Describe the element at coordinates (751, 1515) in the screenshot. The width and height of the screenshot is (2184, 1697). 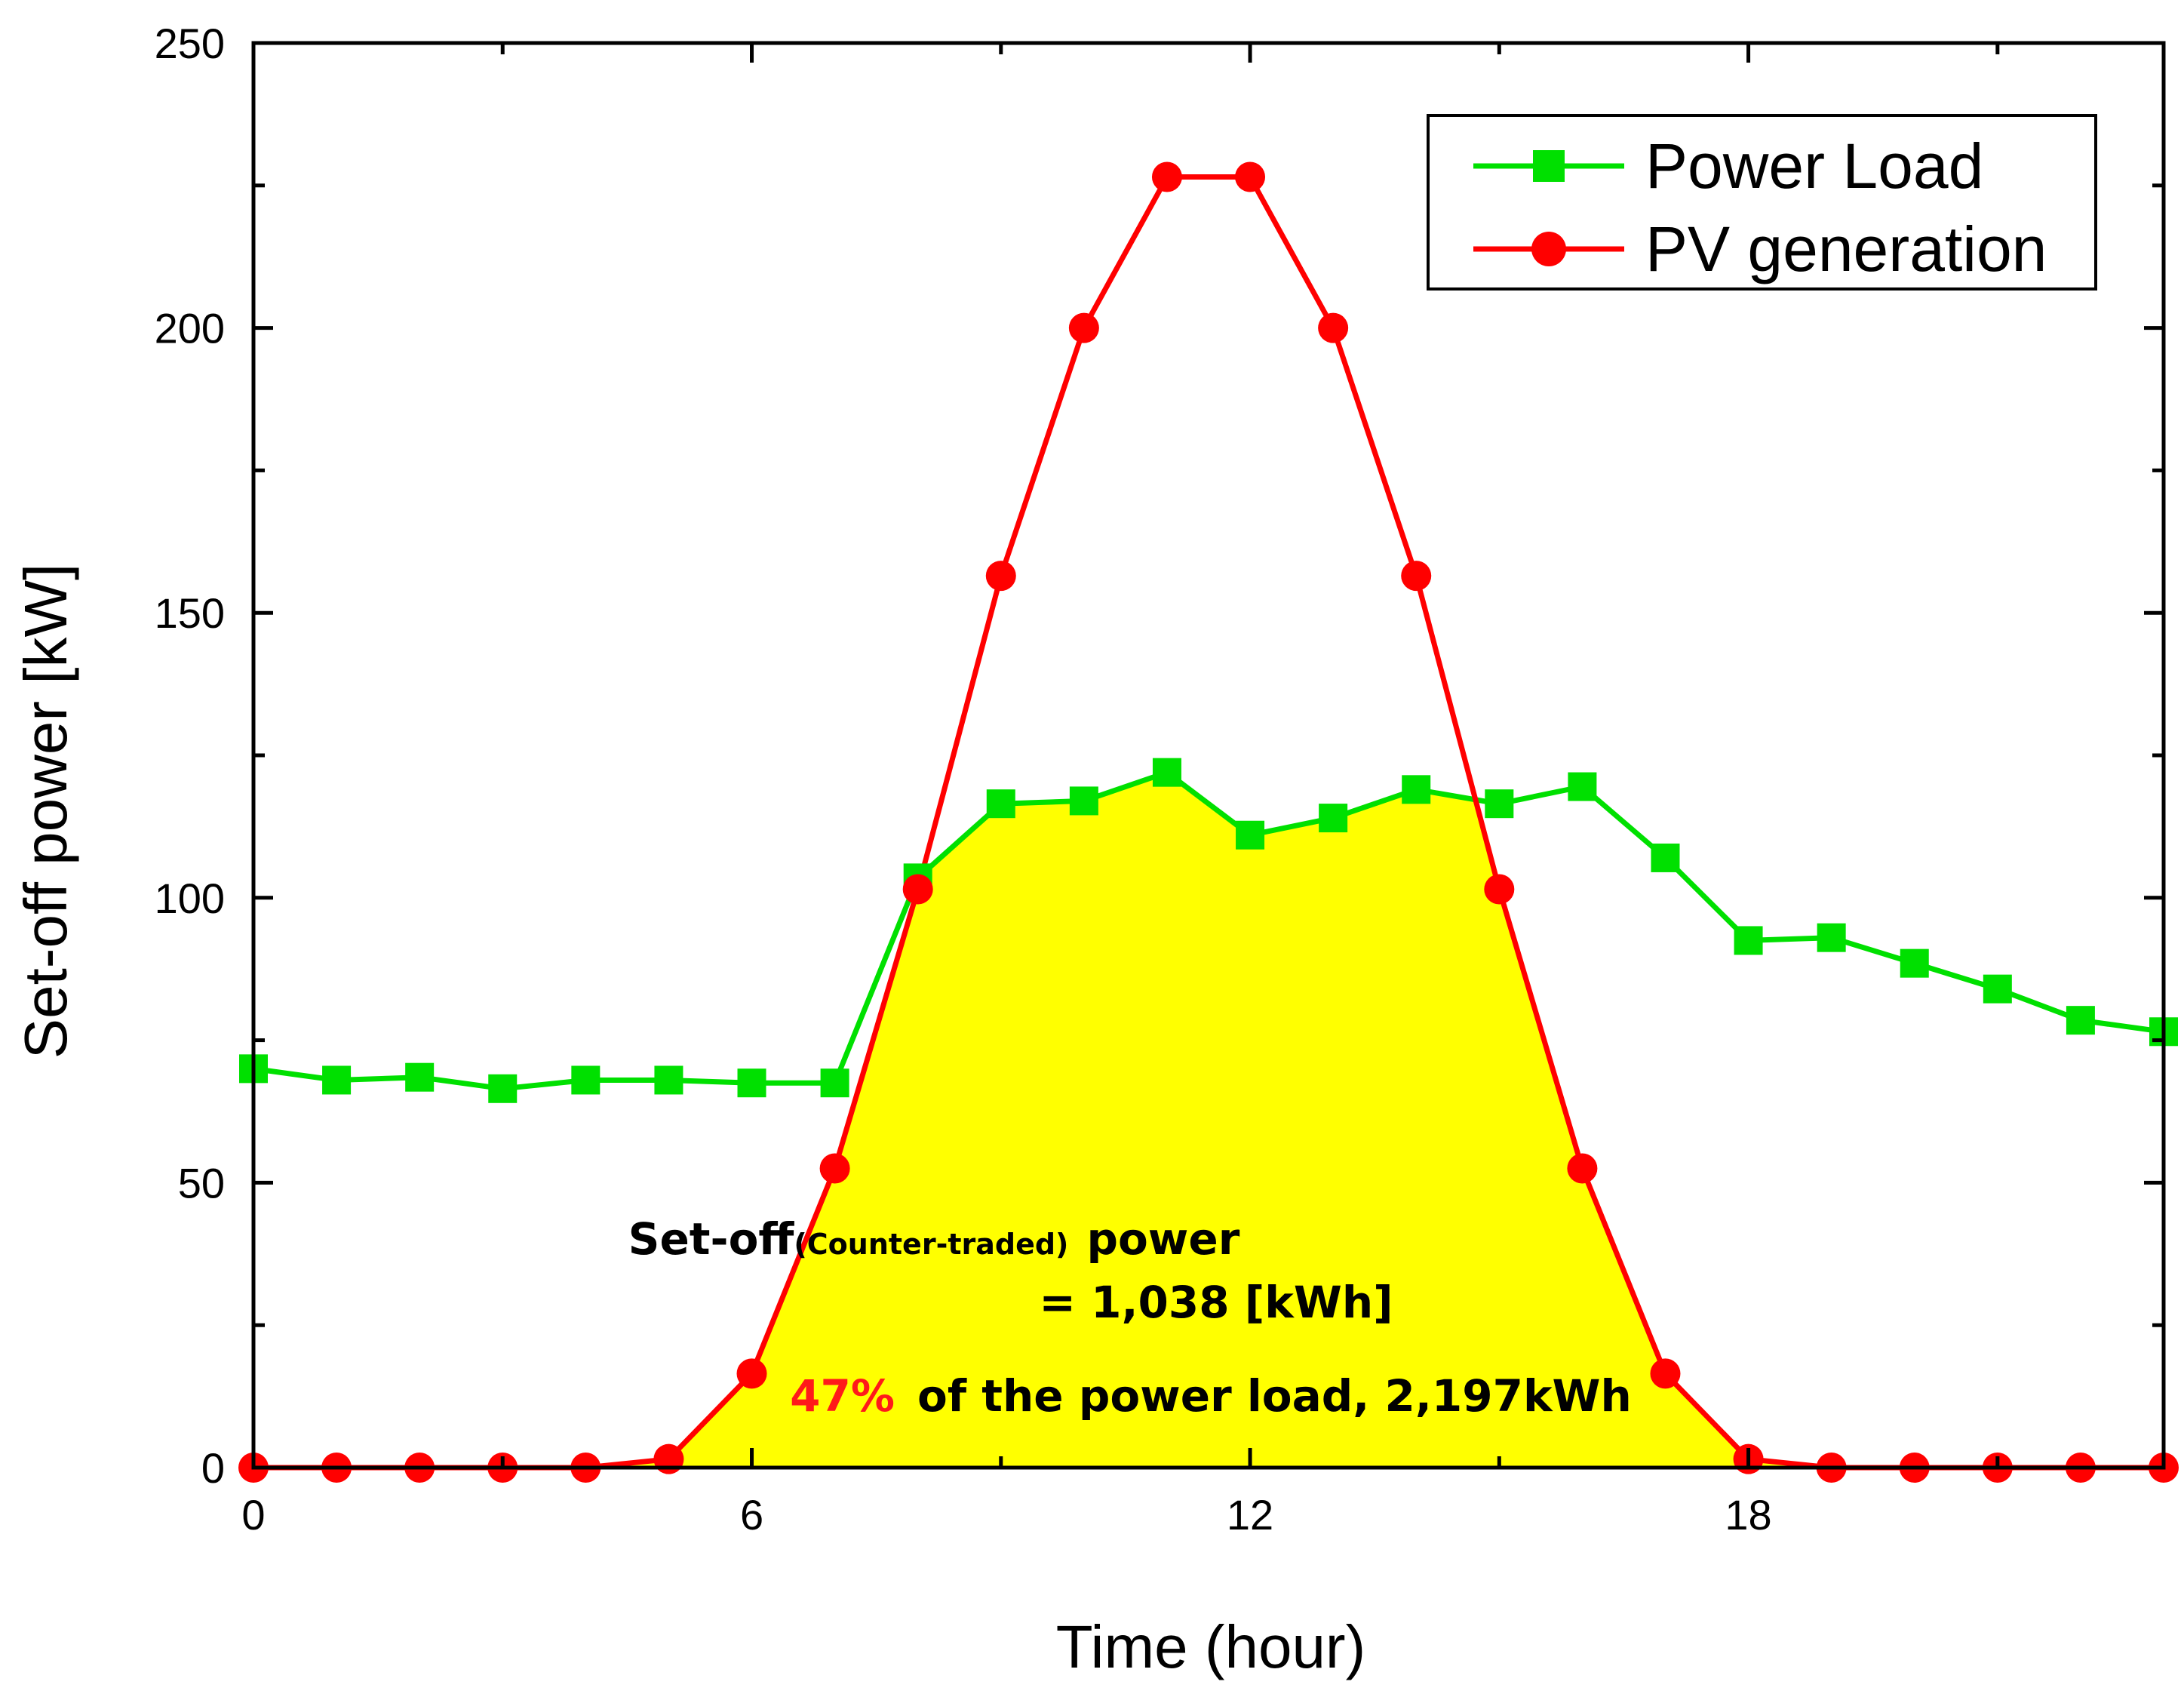
I see `x-tick-label: 6` at that location.